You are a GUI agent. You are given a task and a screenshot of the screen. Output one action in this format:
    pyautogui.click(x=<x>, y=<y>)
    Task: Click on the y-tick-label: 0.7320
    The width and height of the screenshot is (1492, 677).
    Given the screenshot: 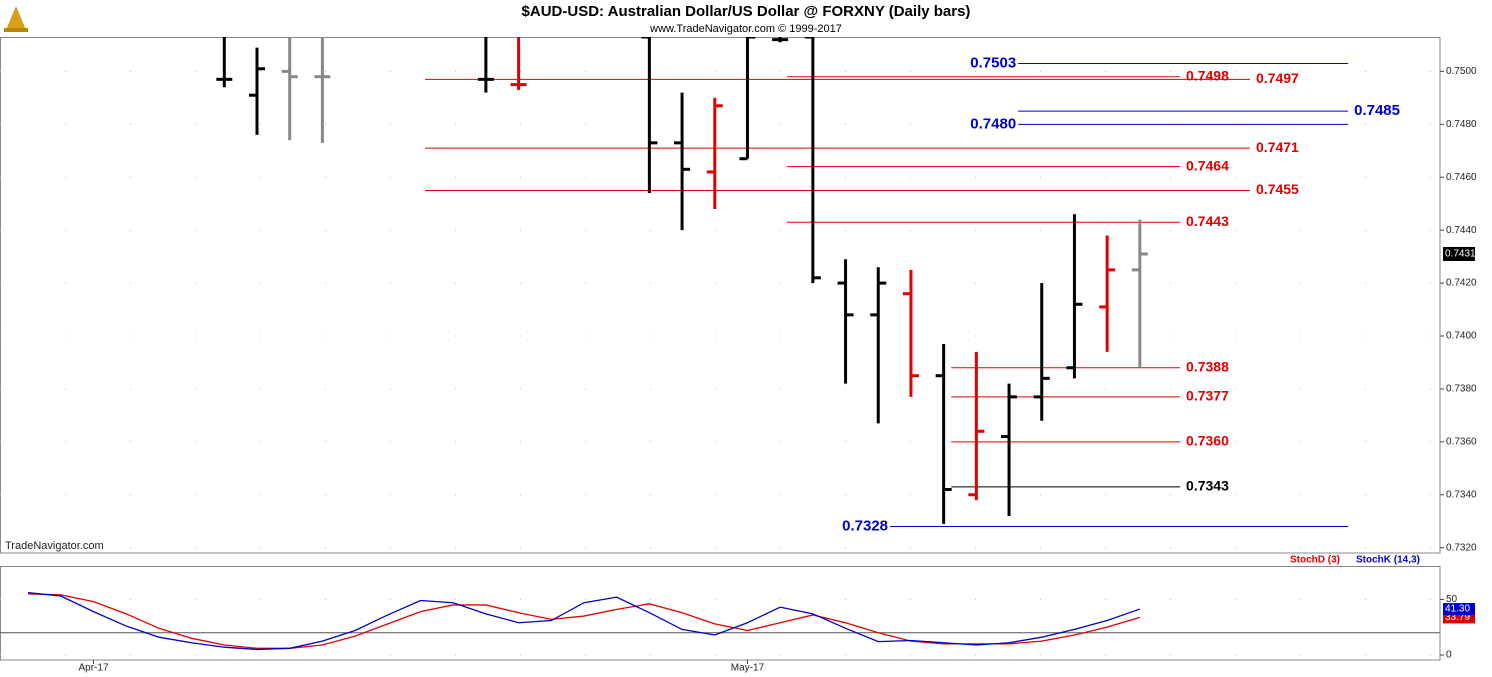 What is the action you would take?
    pyautogui.click(x=1461, y=547)
    